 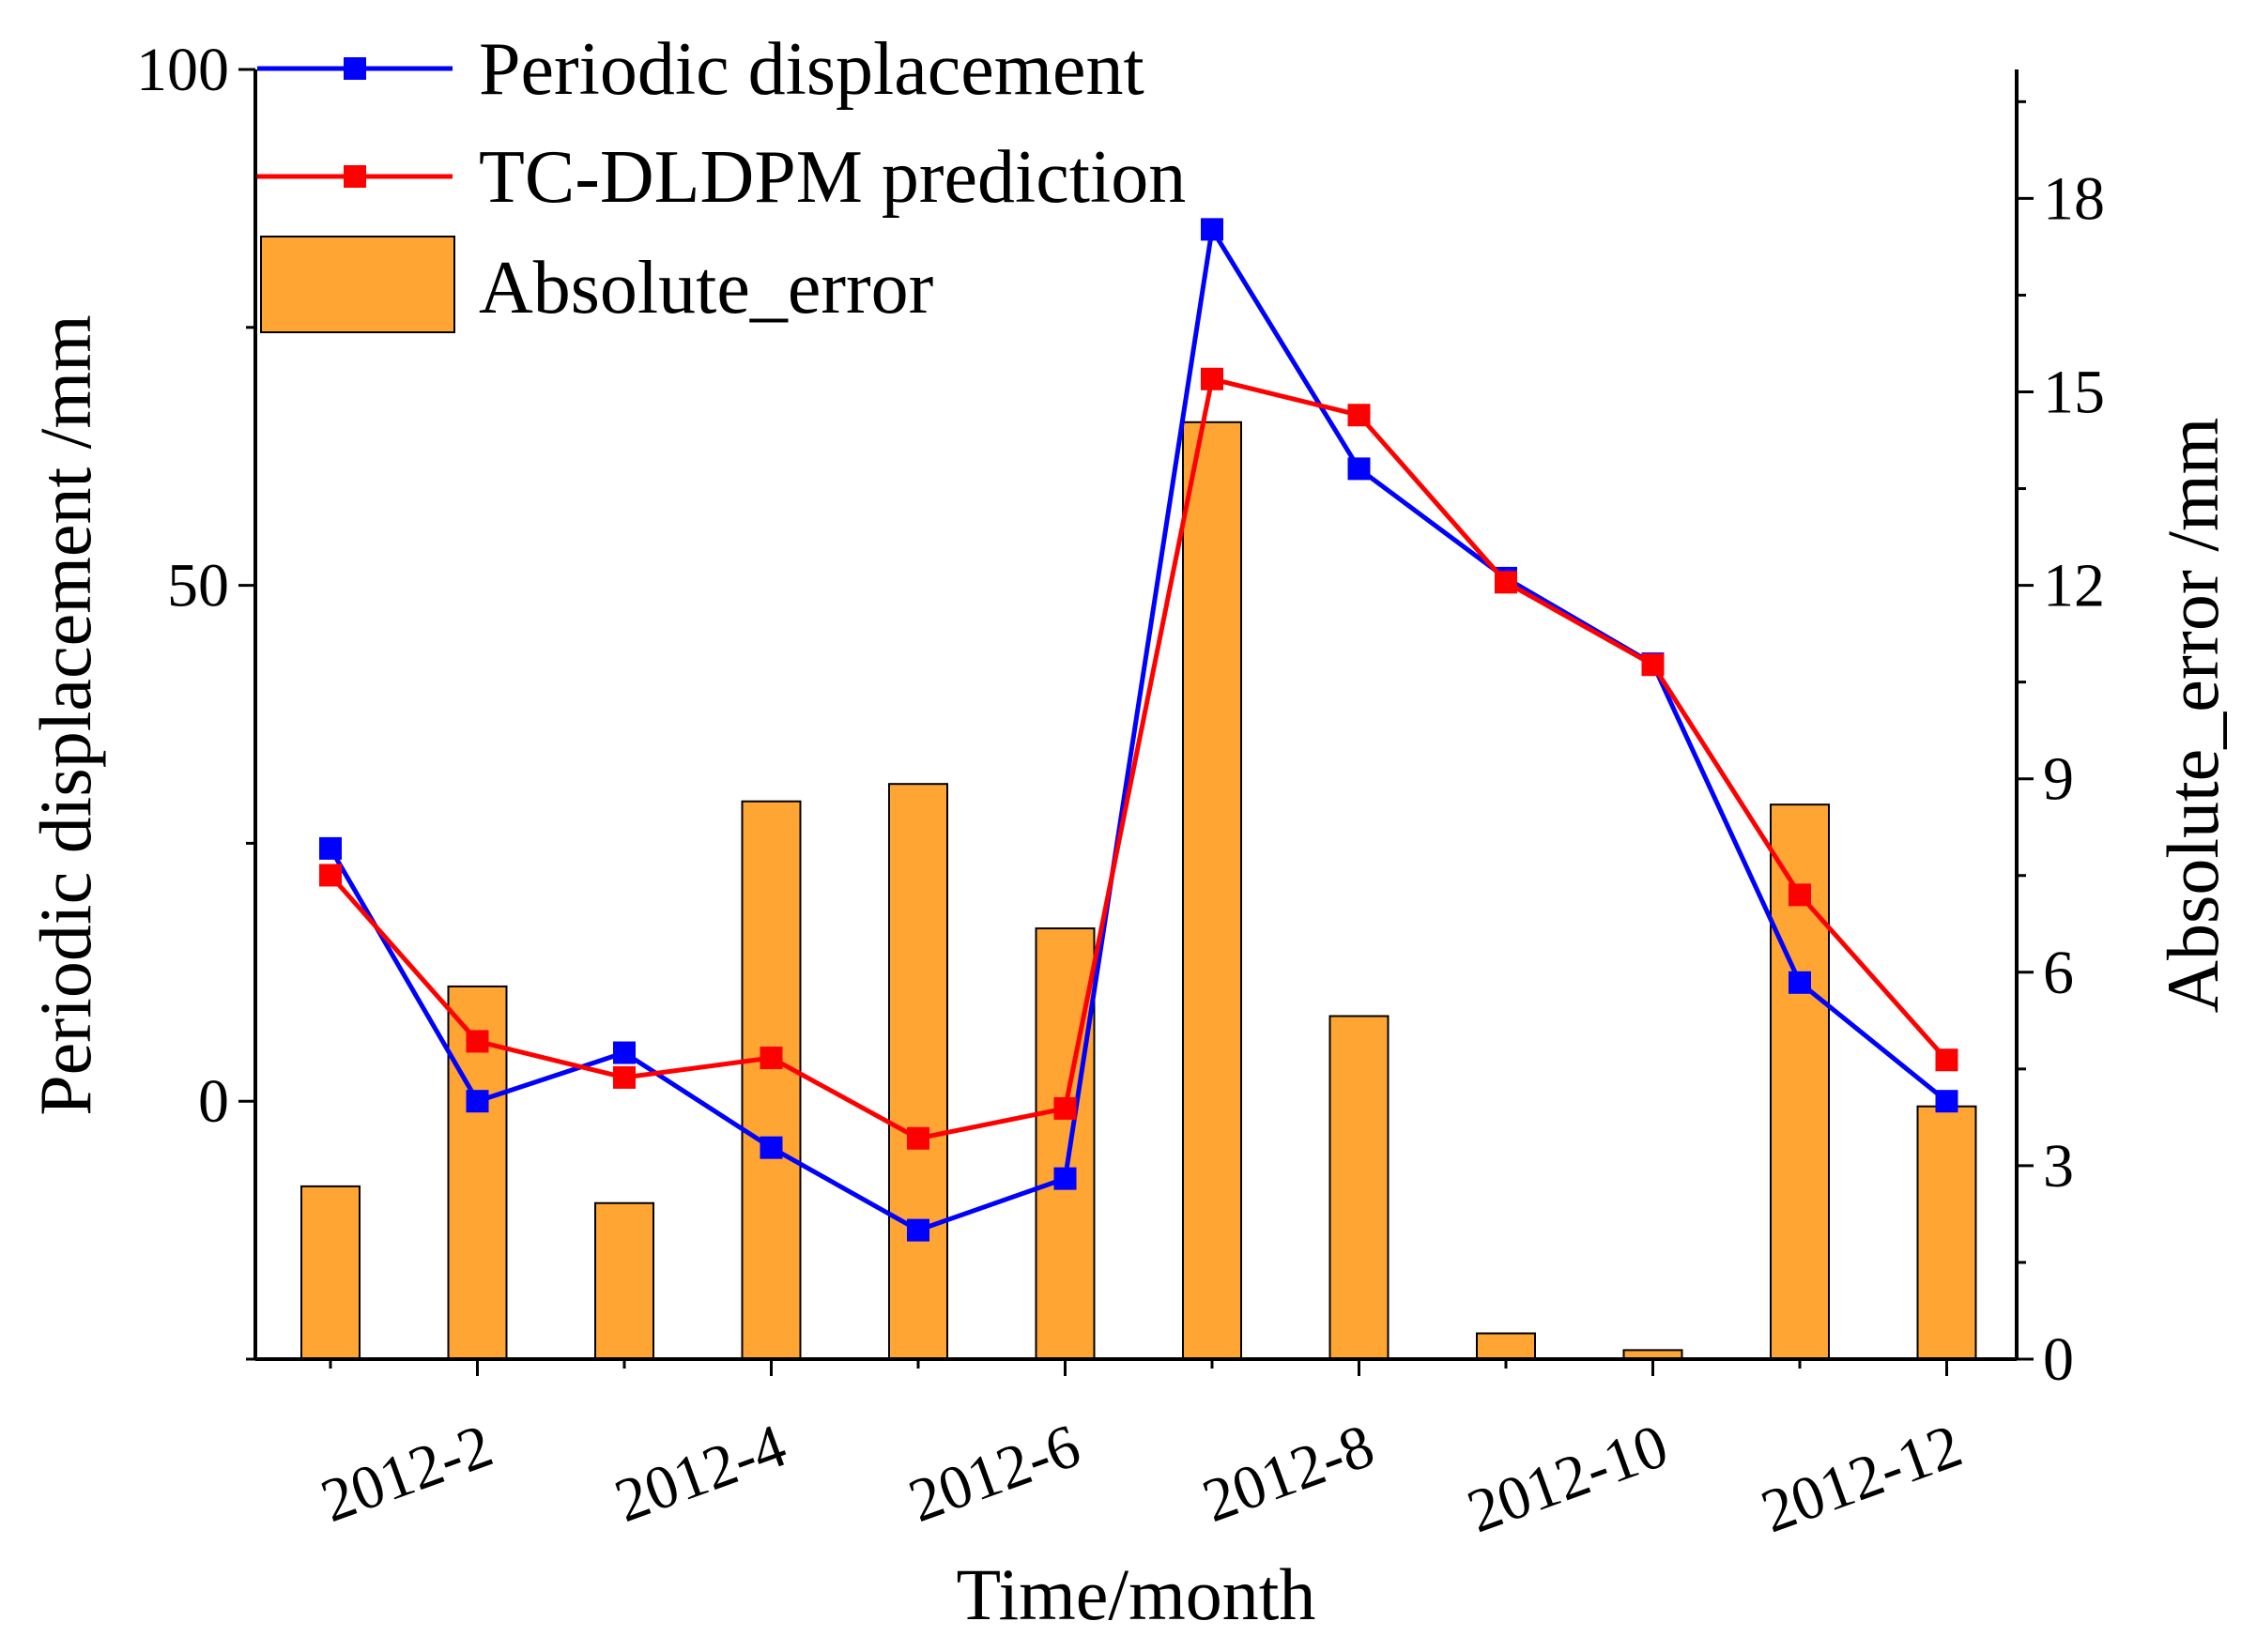 What do you see at coordinates (182, 70) in the screenshot?
I see `y-left-tick-label-100: 100` at bounding box center [182, 70].